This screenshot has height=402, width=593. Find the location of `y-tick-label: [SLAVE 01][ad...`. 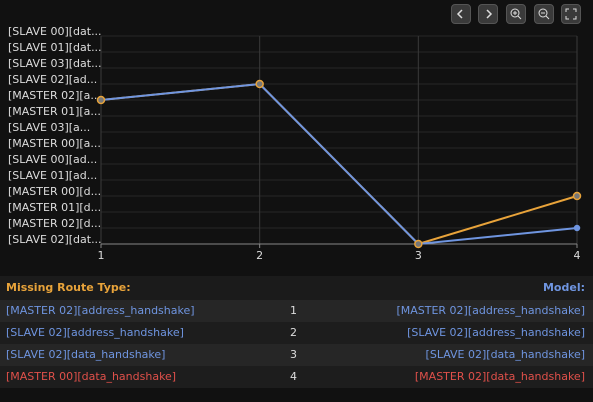

y-tick-label: [SLAVE 01][ad... is located at coordinates (52, 175).